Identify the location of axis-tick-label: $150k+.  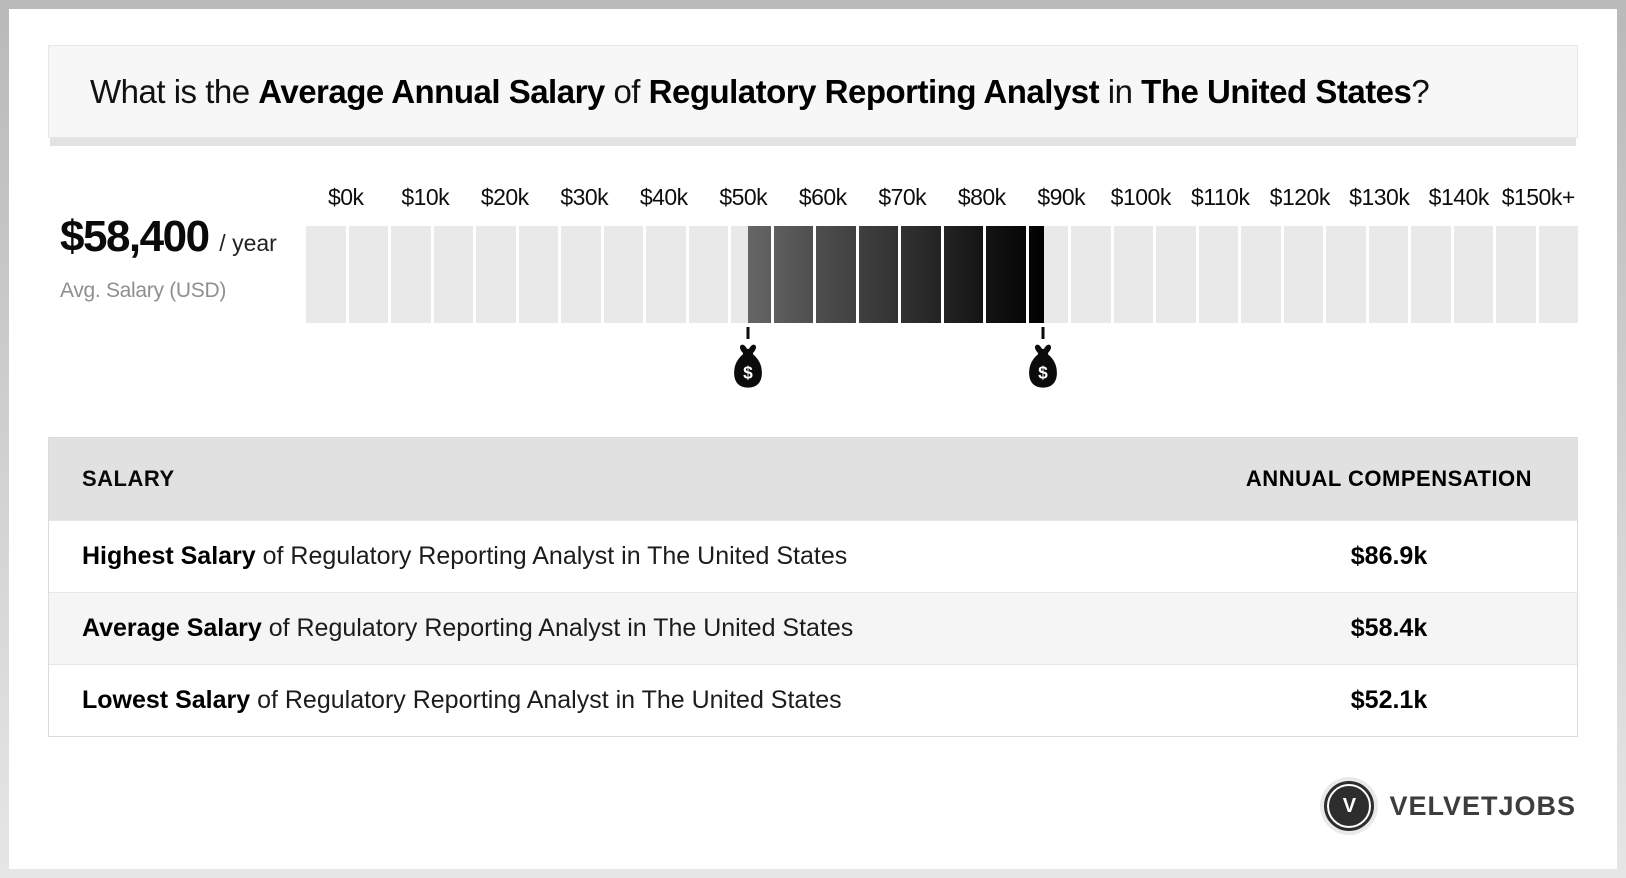
(1538, 197).